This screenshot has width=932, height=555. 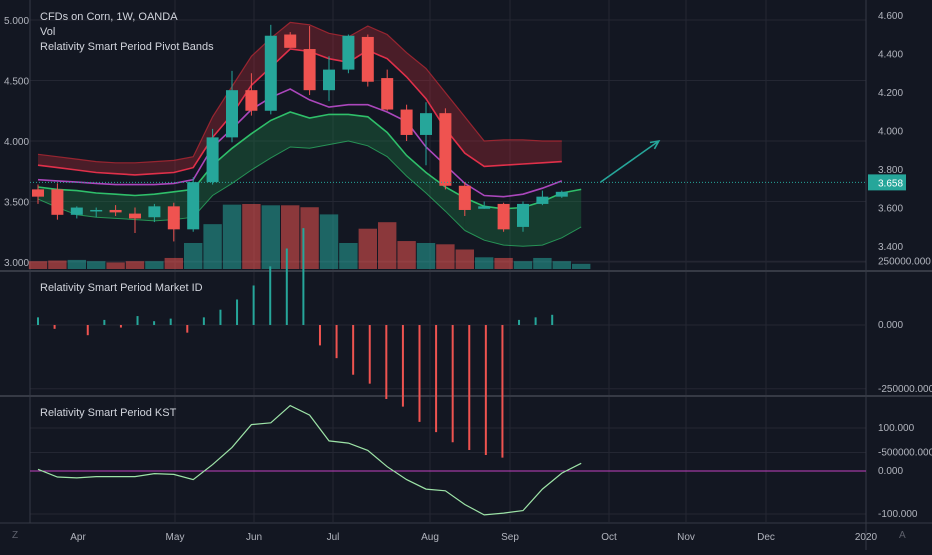 I want to click on right-price-tick: 4.400, so click(x=890, y=55).